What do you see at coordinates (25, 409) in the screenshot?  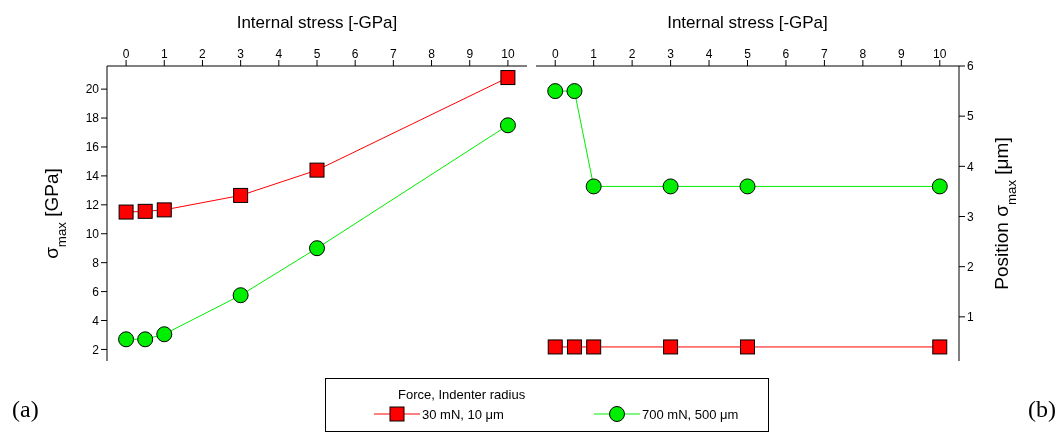 I see `text: (a)` at bounding box center [25, 409].